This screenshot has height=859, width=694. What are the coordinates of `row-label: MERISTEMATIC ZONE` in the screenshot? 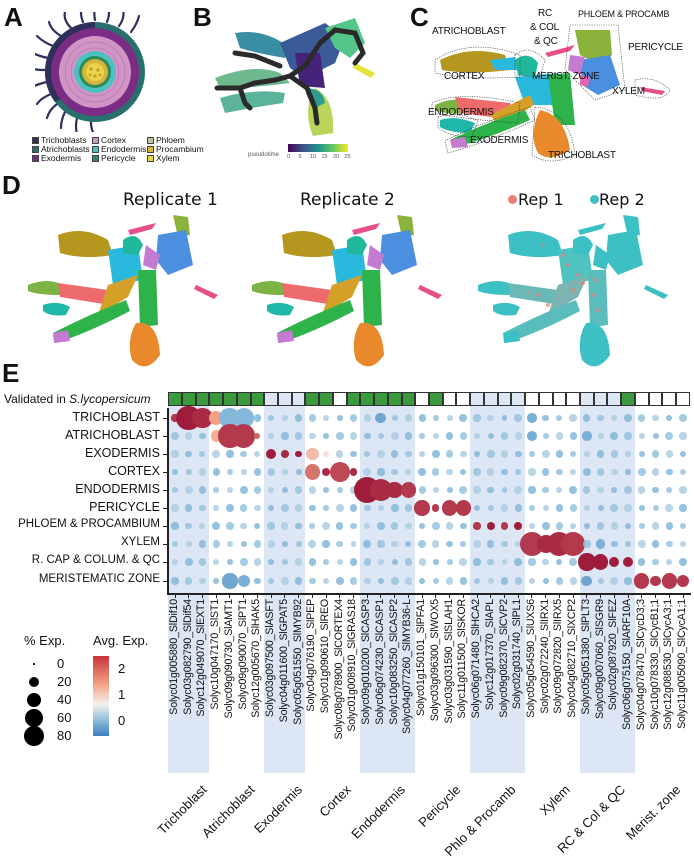 It's located at (99, 579).